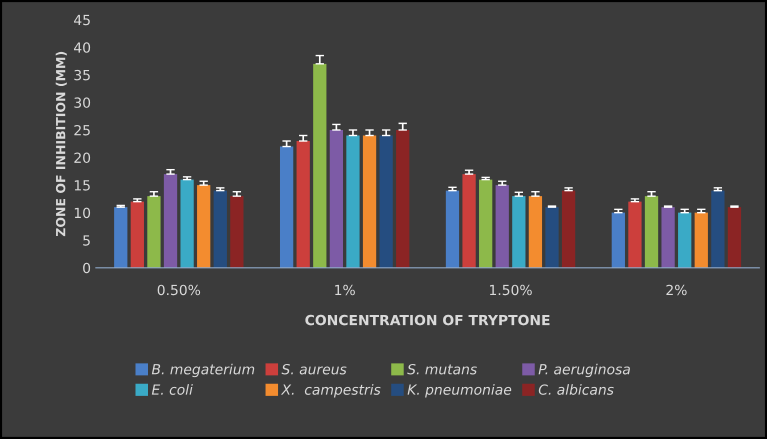 This screenshot has height=439, width=767. Describe the element at coordinates (82, 20) in the screenshot. I see `y-tick-label: 45` at that location.